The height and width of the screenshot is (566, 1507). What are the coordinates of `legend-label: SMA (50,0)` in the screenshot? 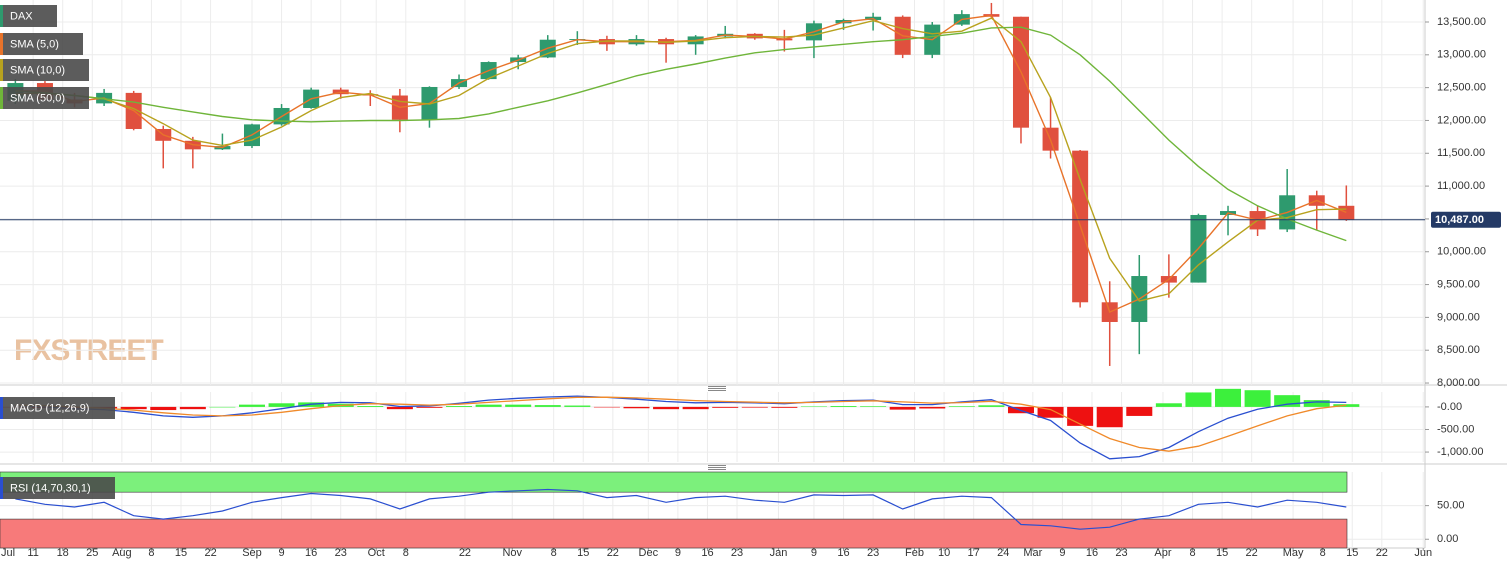 It's located at (37, 98).